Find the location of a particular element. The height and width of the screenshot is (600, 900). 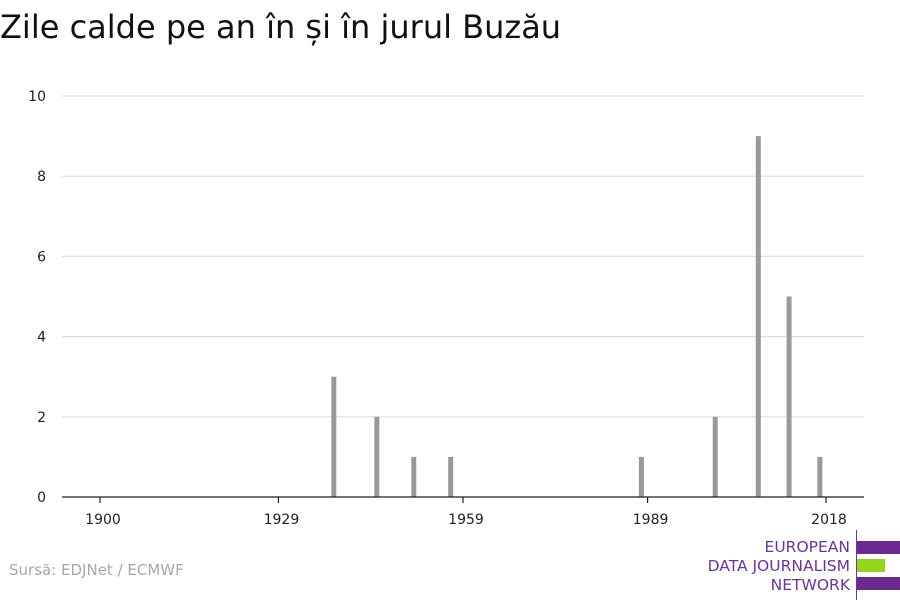

bar-1957 is located at coordinates (451, 476).